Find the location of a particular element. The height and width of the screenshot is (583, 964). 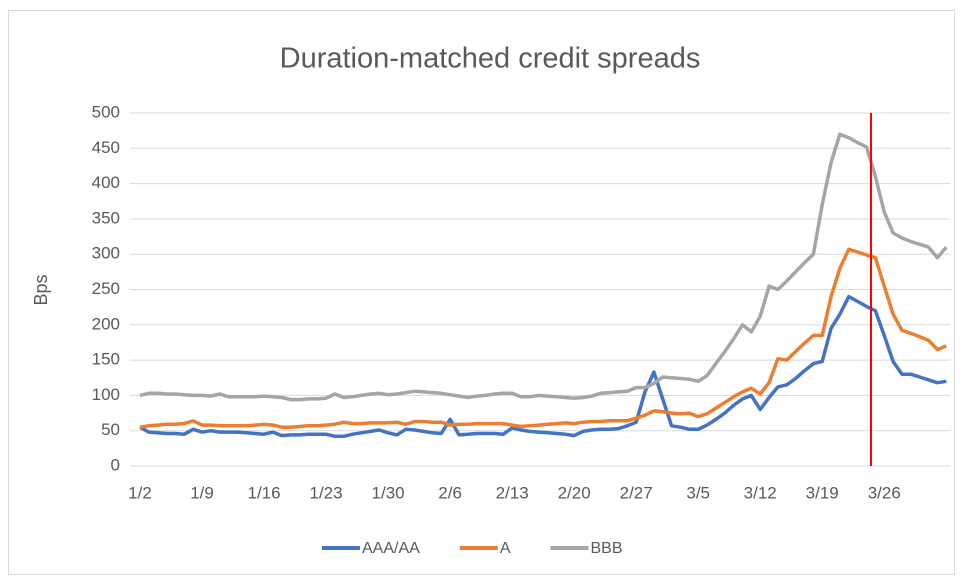

chart-title: Duration-matched credit spreads is located at coordinates (490, 59).